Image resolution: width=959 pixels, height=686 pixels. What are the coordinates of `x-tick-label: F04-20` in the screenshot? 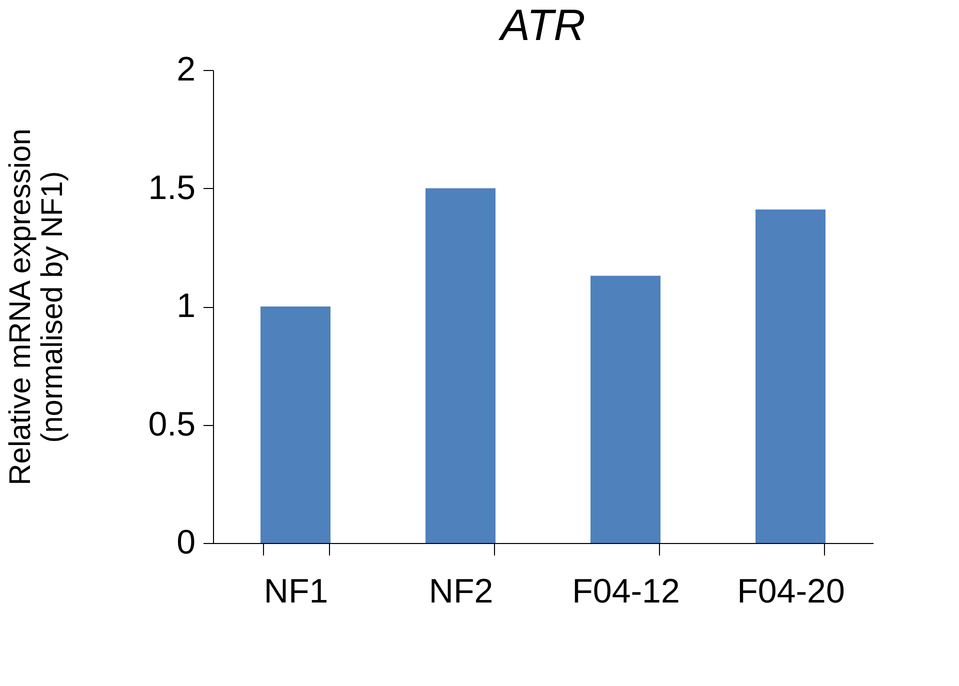 It's located at (791, 591).